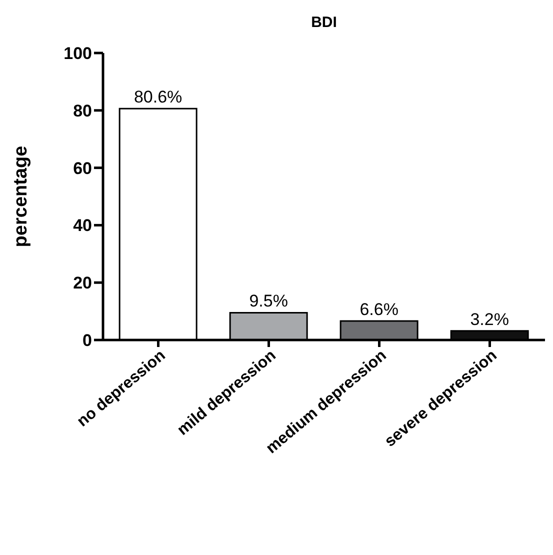 The height and width of the screenshot is (555, 553). I want to click on data-label: 9.5%, so click(268, 301).